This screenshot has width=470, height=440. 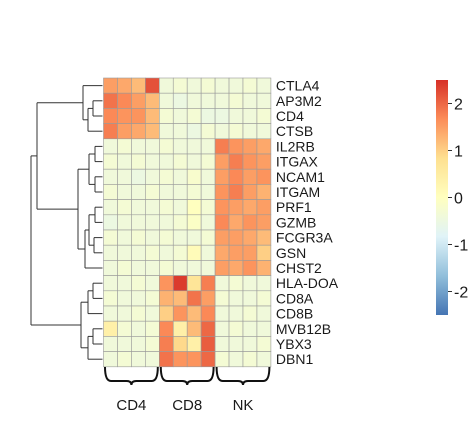 What do you see at coordinates (461, 293) in the screenshot?
I see `legend-tick-label: -2` at bounding box center [461, 293].